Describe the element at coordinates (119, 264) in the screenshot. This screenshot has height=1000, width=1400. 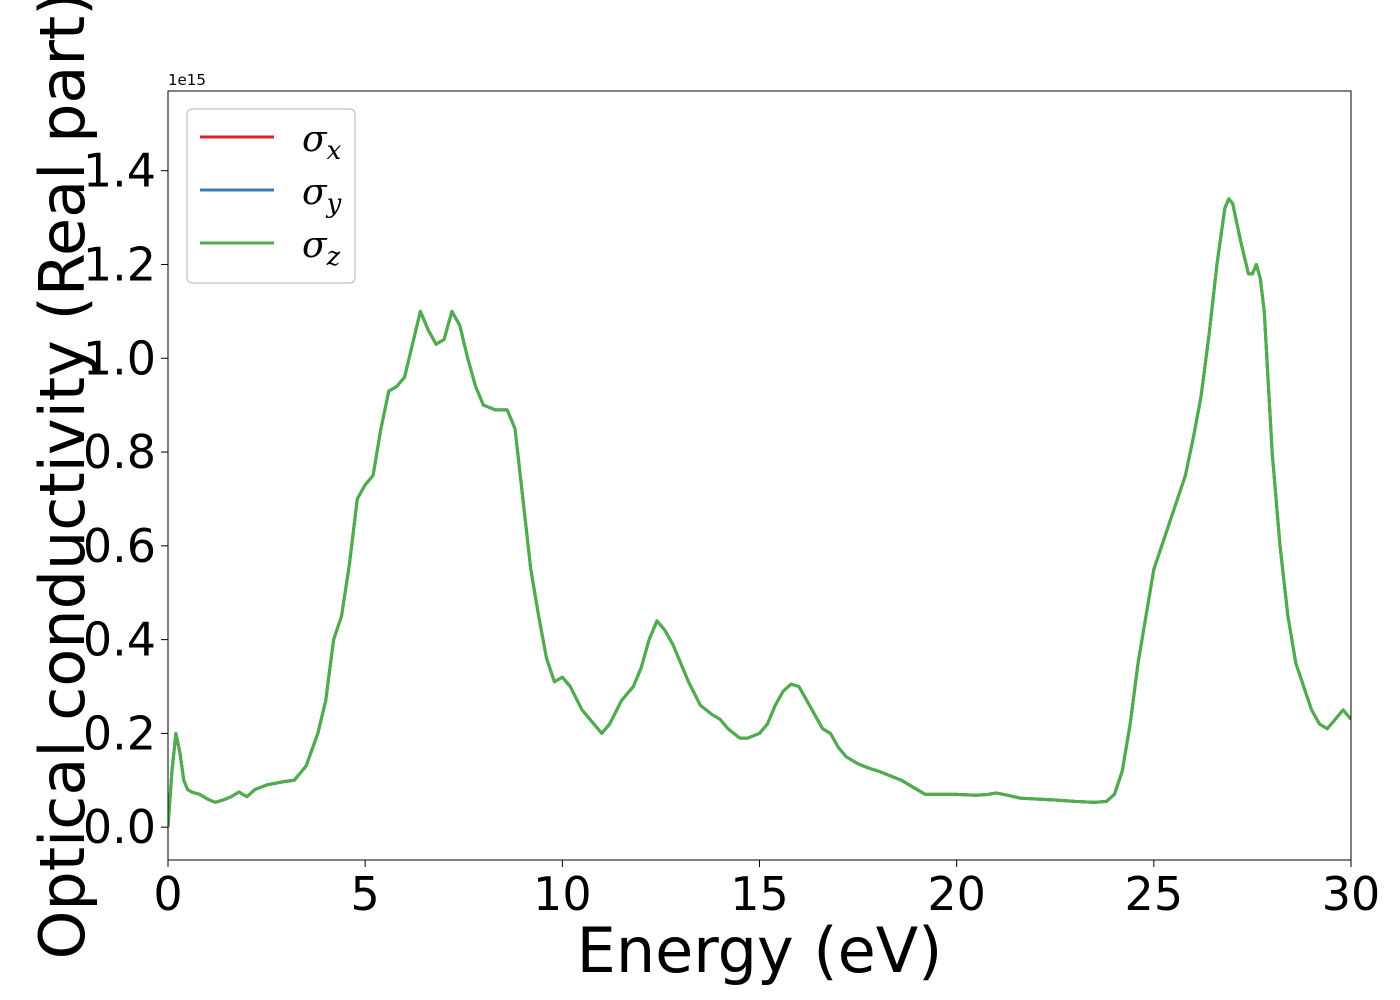
I see `y-tick-label: 1.2` at that location.